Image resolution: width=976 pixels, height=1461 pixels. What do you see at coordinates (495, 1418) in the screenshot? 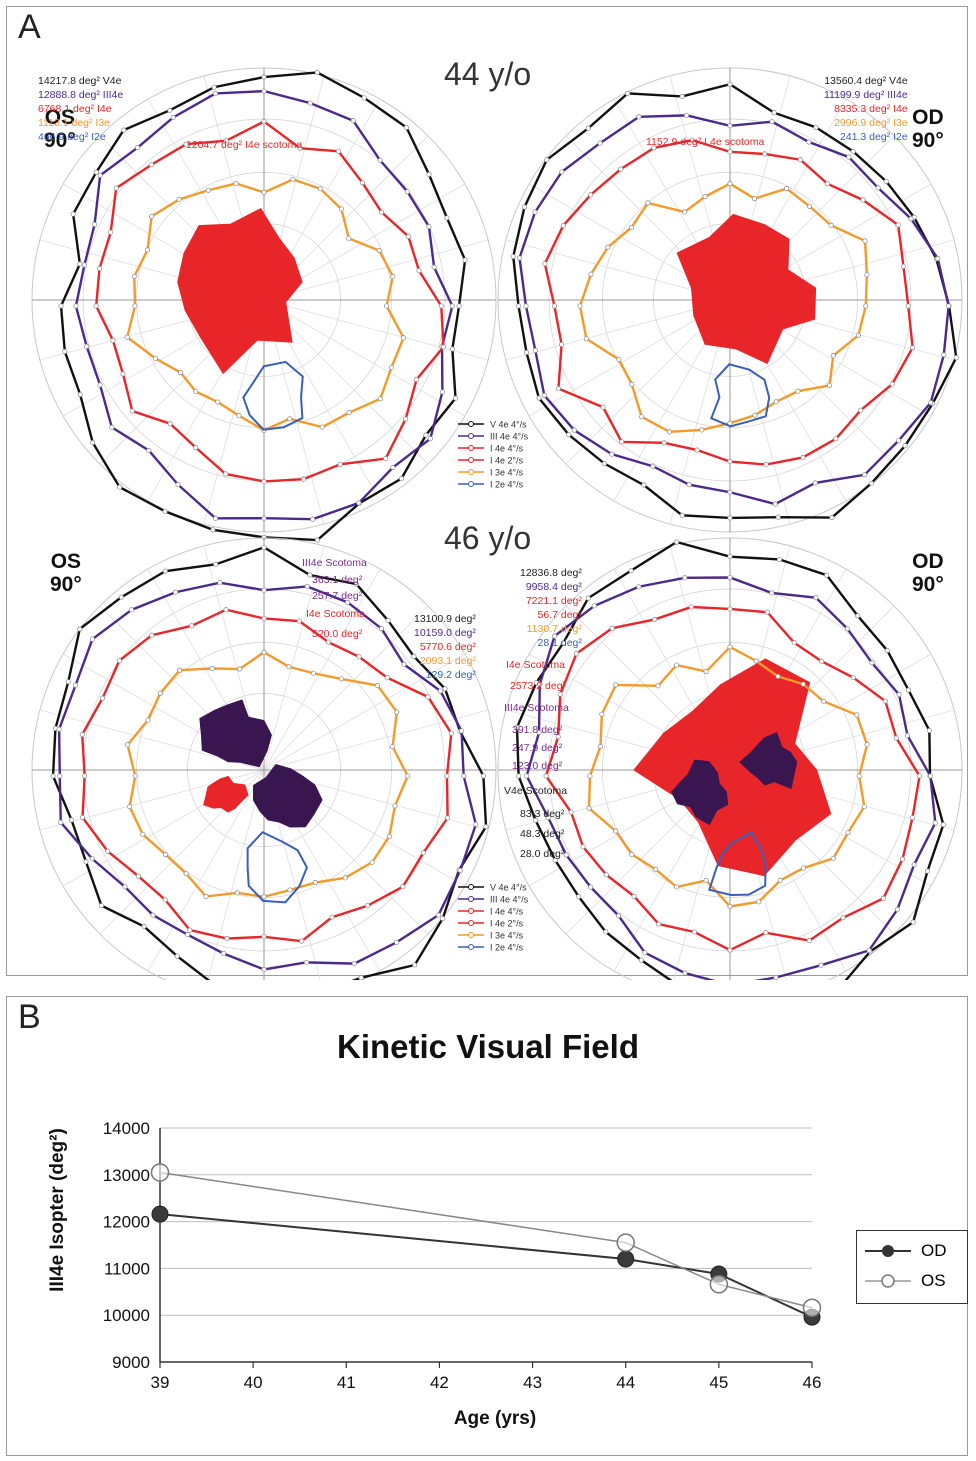
I see `x-axis-label: Age (yrs)` at bounding box center [495, 1418].